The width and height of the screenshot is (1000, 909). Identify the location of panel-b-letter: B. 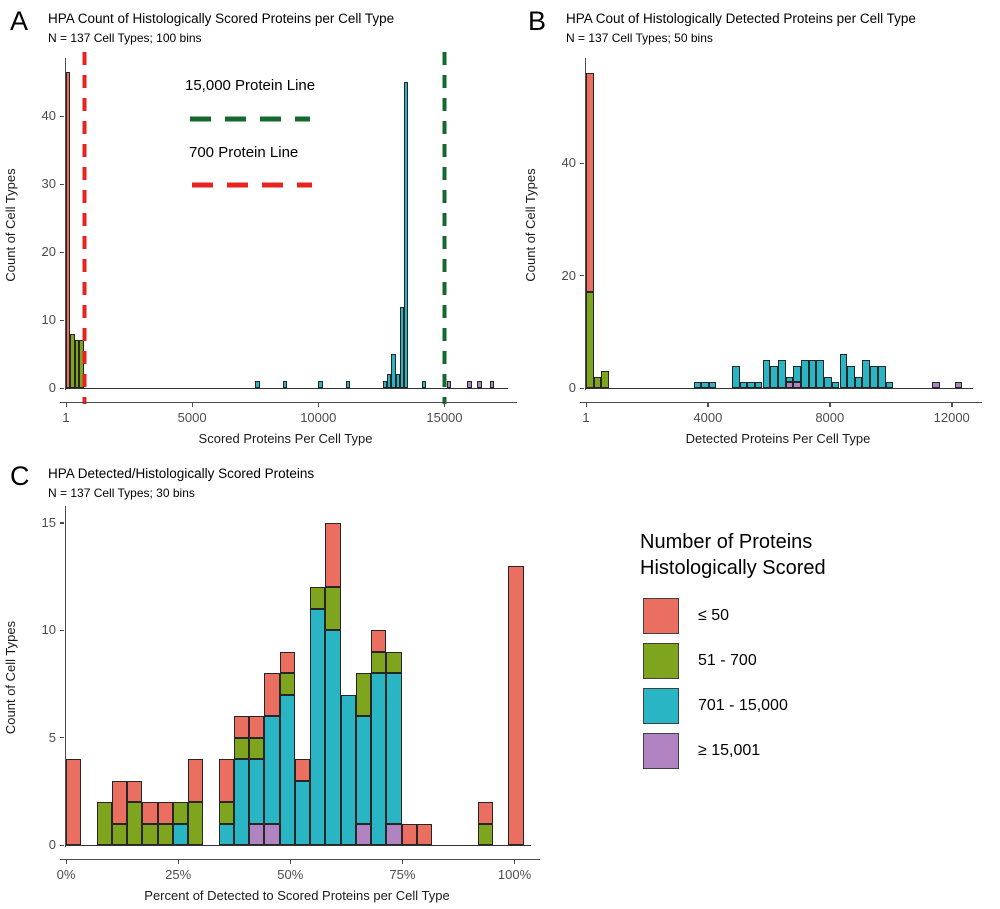
(537, 21).